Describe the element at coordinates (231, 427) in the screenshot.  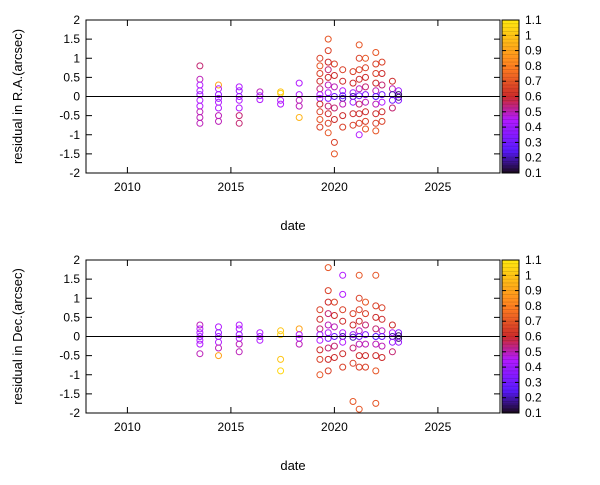
I see `dec-x-tick-label: 2015` at that location.